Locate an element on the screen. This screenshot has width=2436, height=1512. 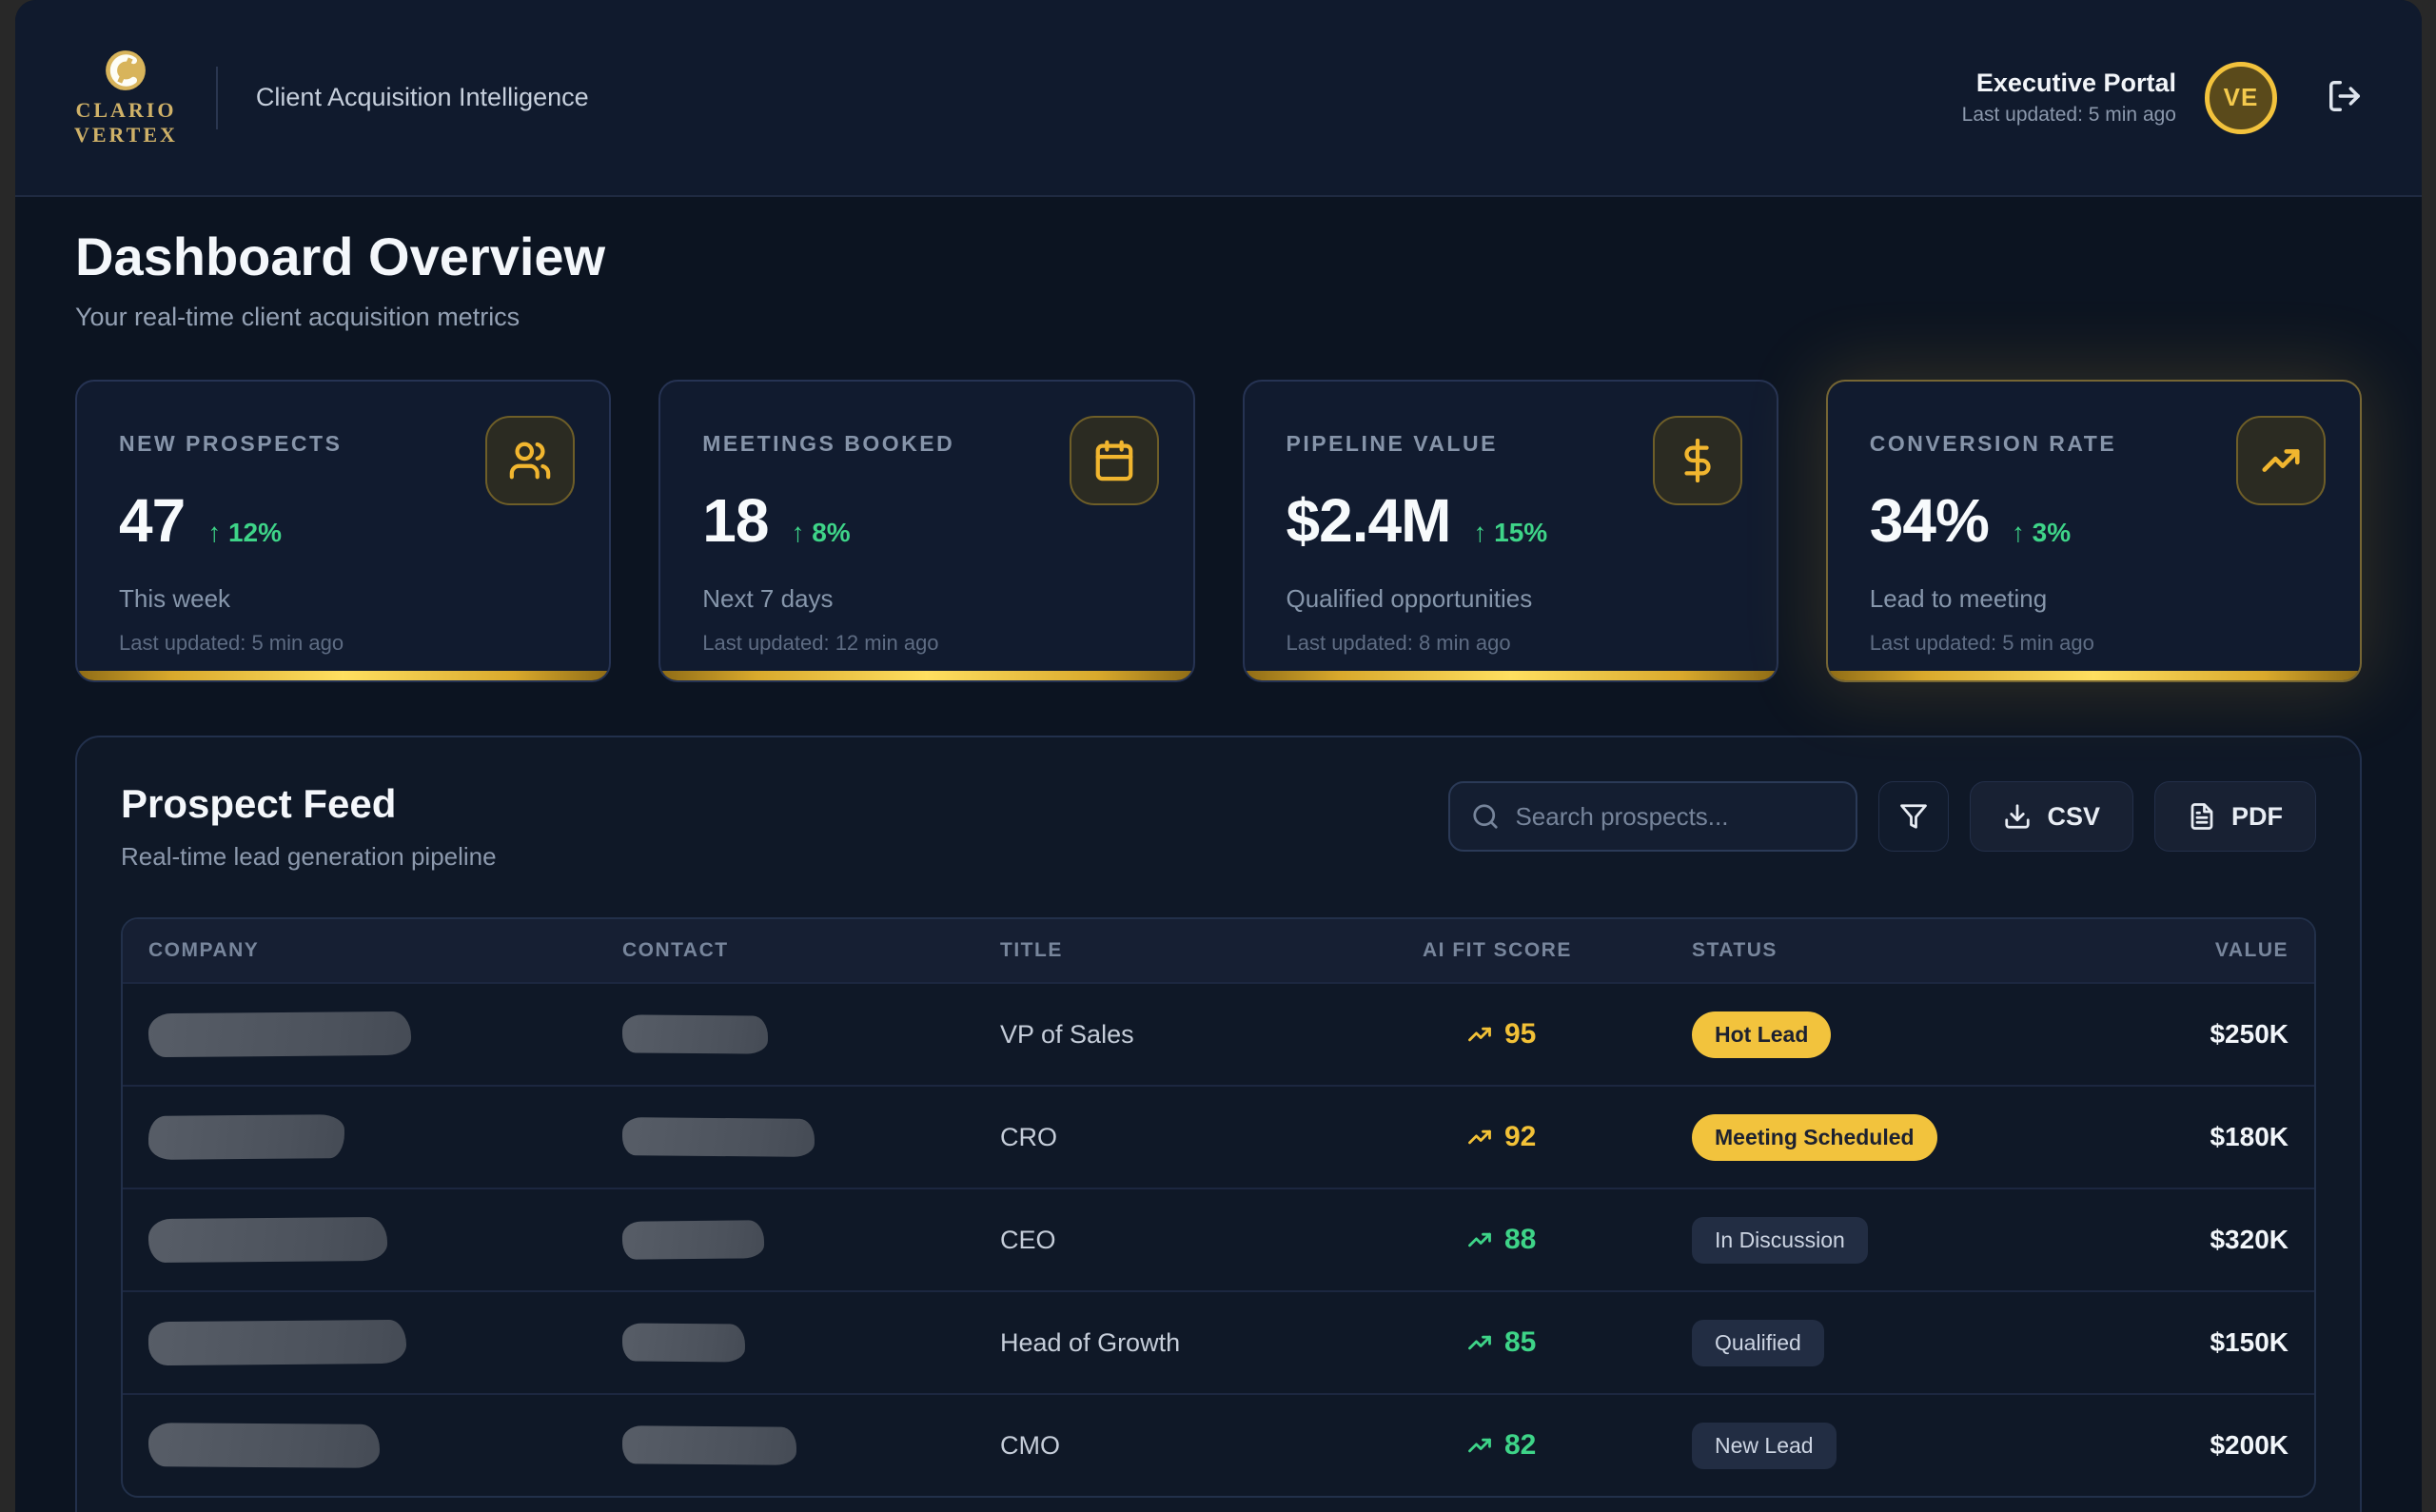
kpi-value: $2.4M is located at coordinates (1369, 520).